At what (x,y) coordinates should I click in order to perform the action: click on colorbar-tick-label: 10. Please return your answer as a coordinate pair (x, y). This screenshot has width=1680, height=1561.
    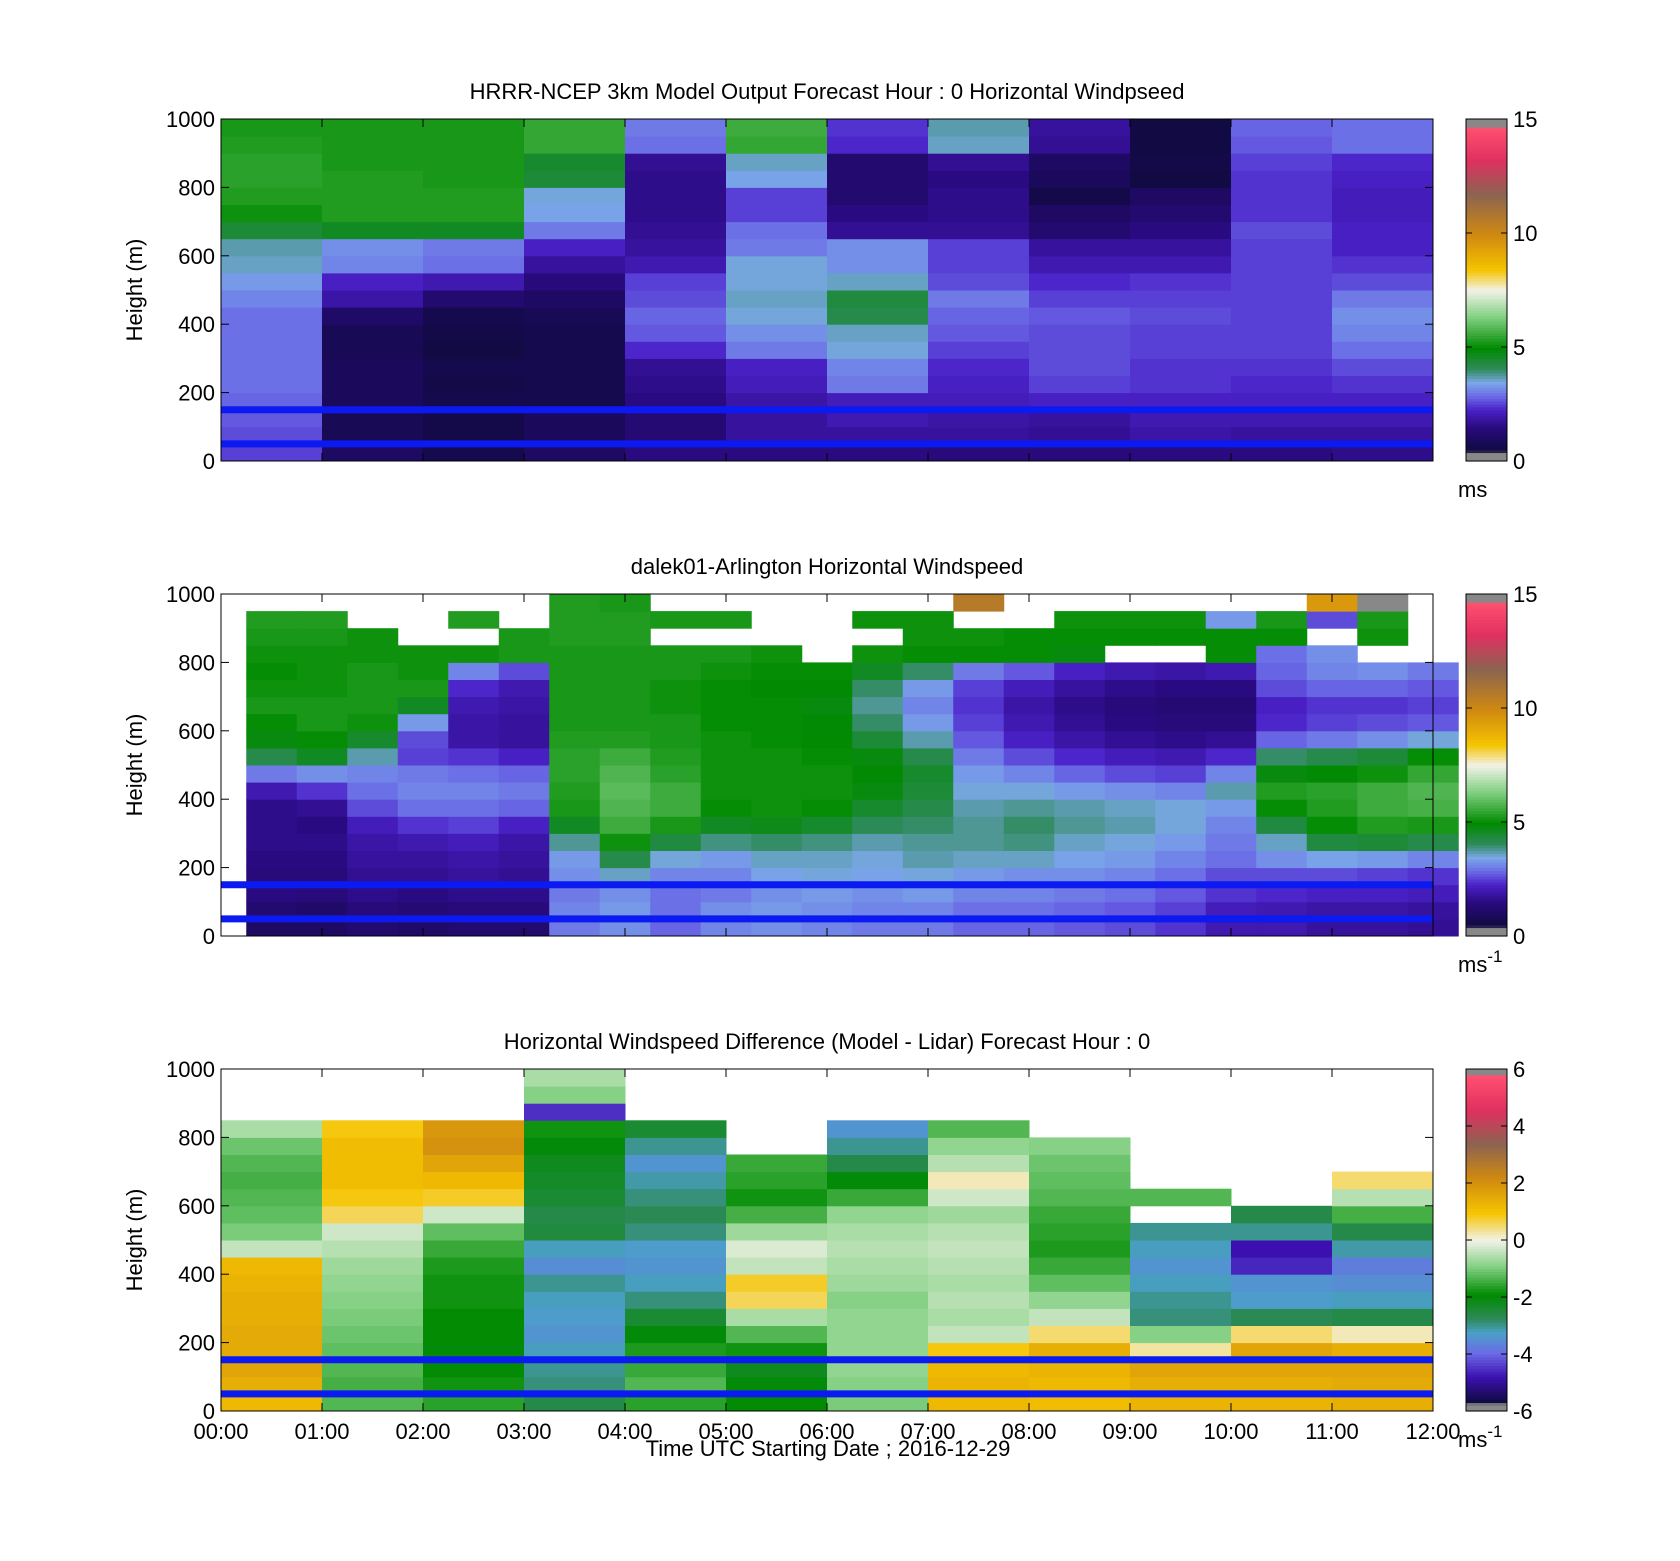
    Looking at the image, I should click on (1525, 233).